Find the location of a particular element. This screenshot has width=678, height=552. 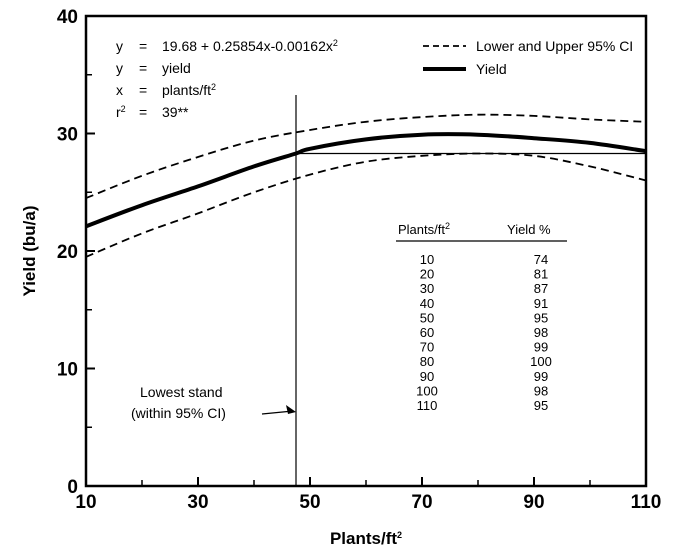

annotation-arrowhead is located at coordinates (291, 409).